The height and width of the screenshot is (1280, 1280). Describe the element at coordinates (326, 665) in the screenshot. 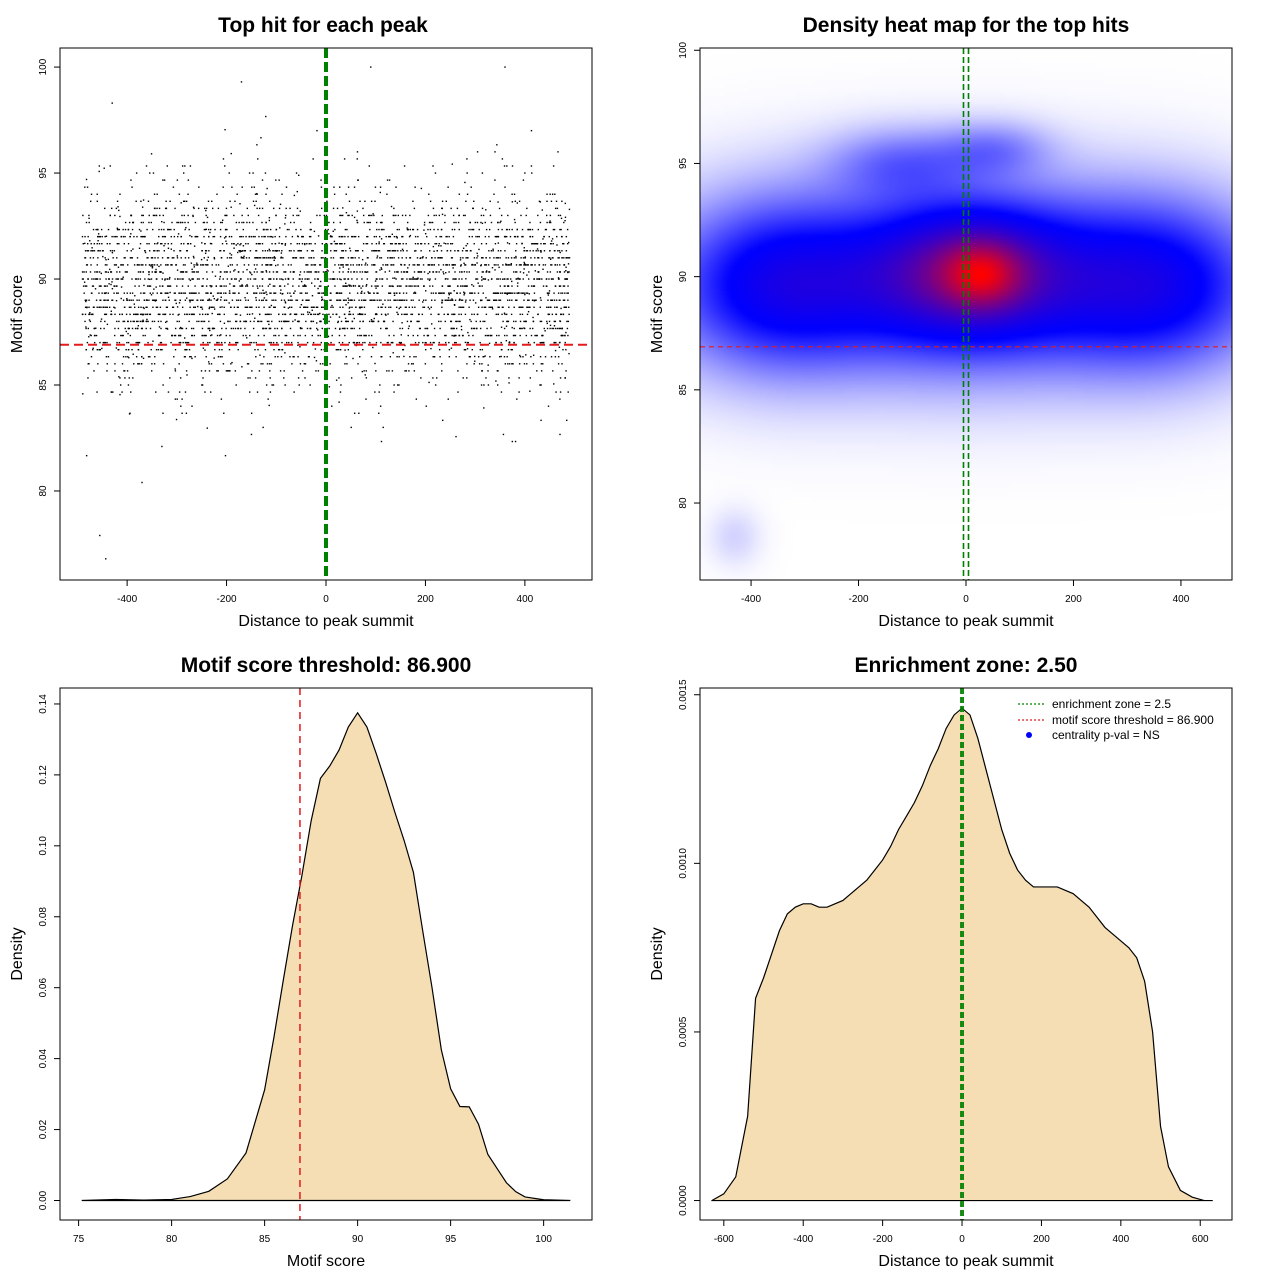

I see `score-density-title: Motif score threshold: 86.900` at that location.